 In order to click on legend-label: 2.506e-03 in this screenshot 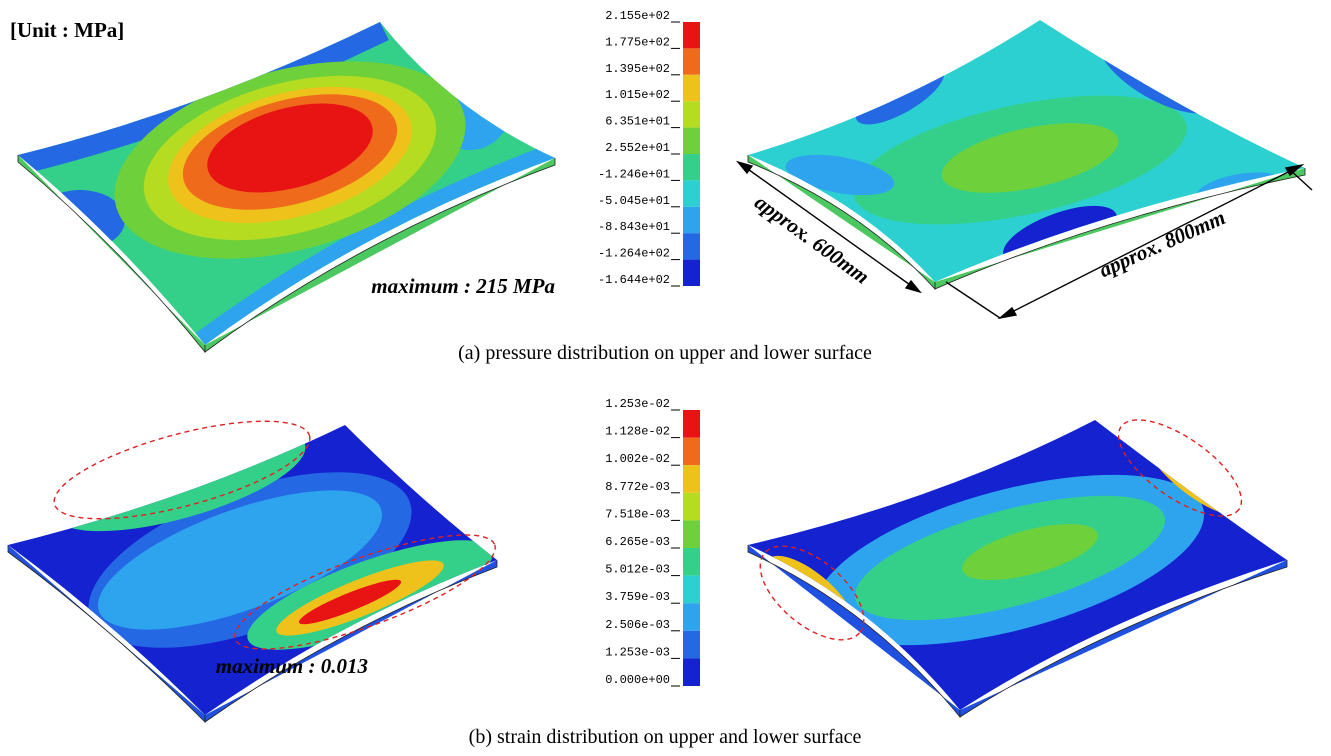, I will do `click(637, 625)`.